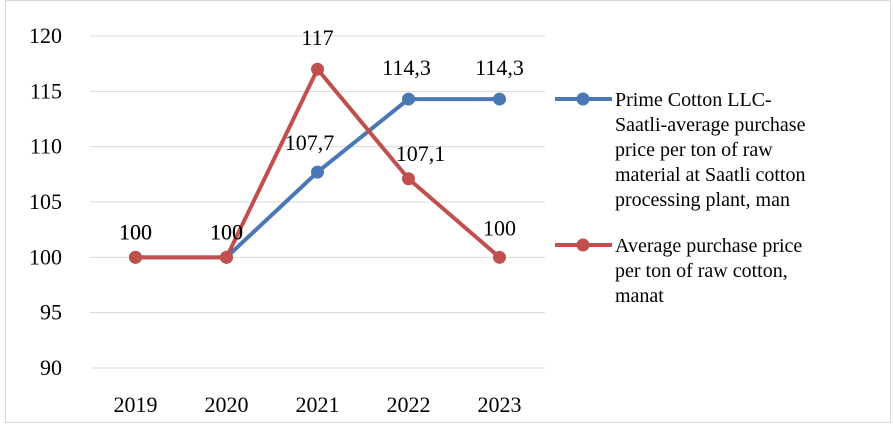 Image resolution: width=893 pixels, height=425 pixels. I want to click on x-axis-ticks: 2019 2020 2021 2022 2023, so click(318, 404).